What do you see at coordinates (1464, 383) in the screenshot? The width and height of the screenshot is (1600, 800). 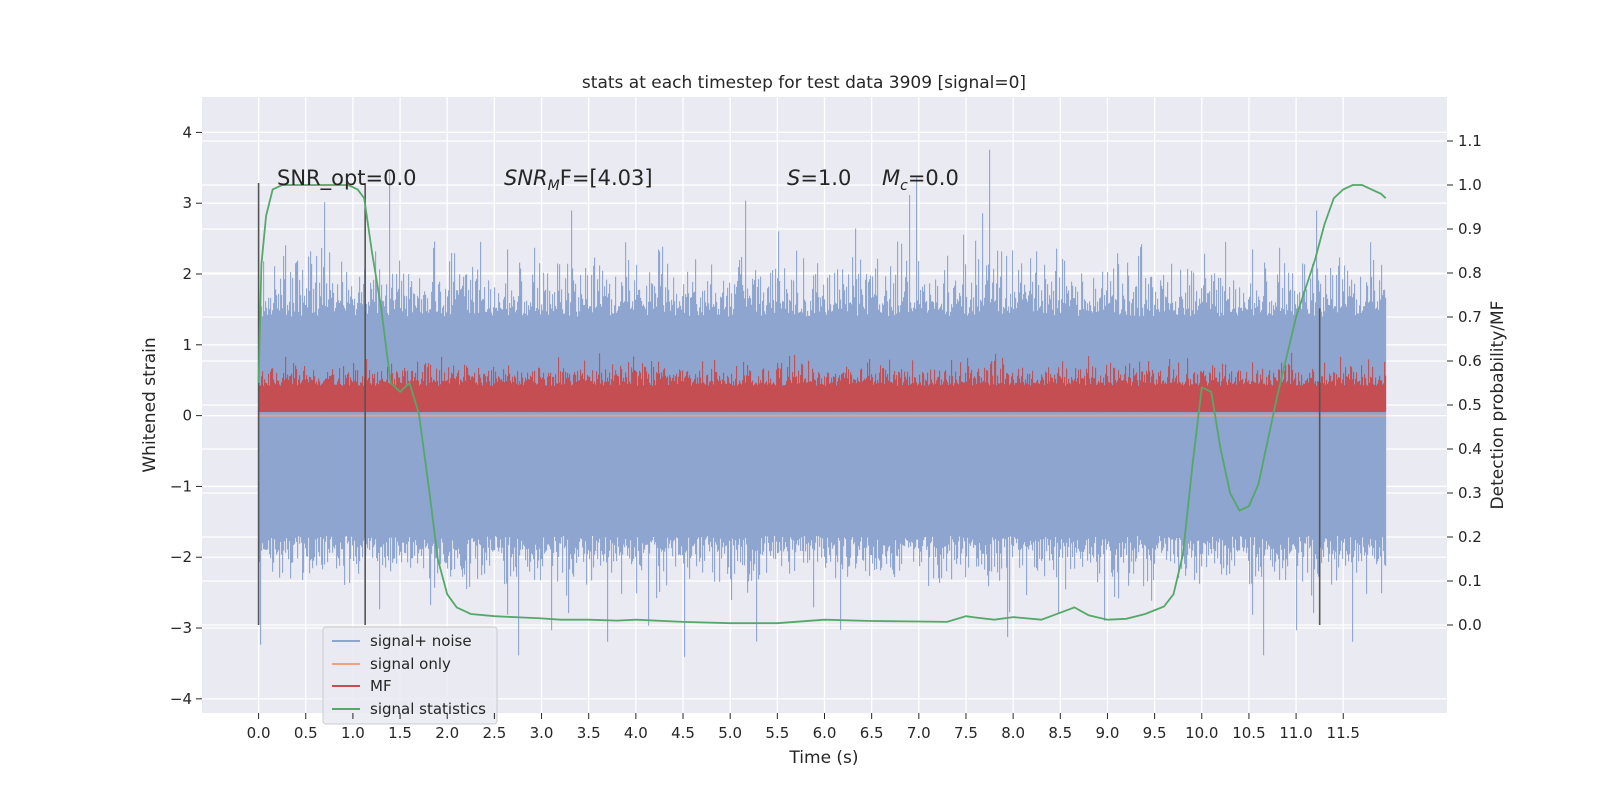 I see `y-axis-right-ticks: 1.1 1.0 0.9 0.8 0.7 0.6 0.5 0.4 0.3 0.2 0.1 0.0` at bounding box center [1464, 383].